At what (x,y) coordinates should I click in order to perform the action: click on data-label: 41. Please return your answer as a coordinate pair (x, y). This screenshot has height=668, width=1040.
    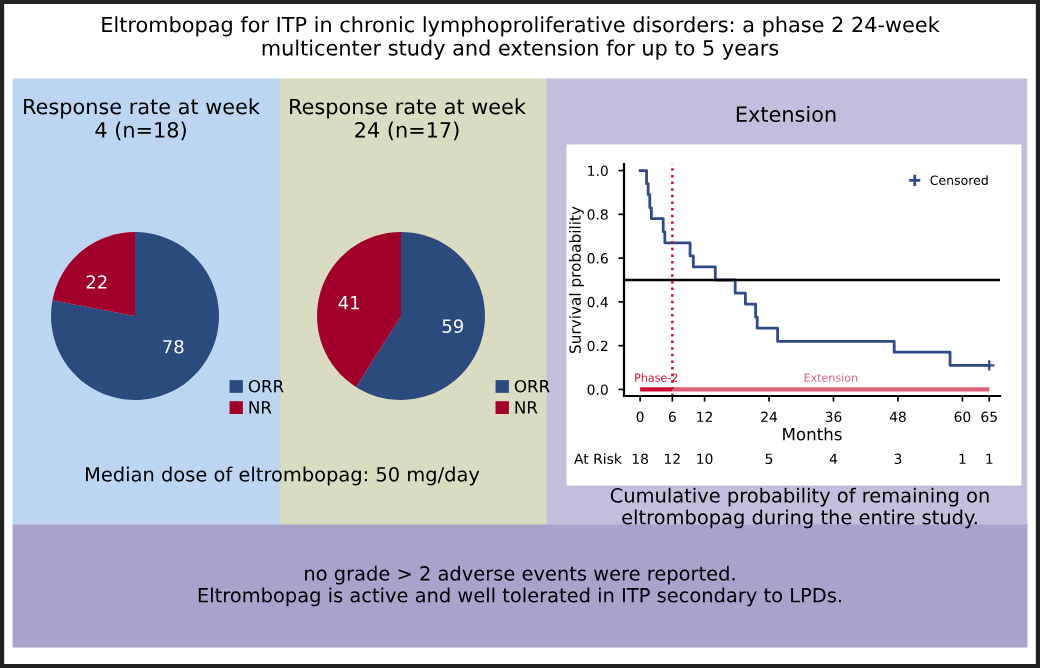
    Looking at the image, I should click on (348, 303).